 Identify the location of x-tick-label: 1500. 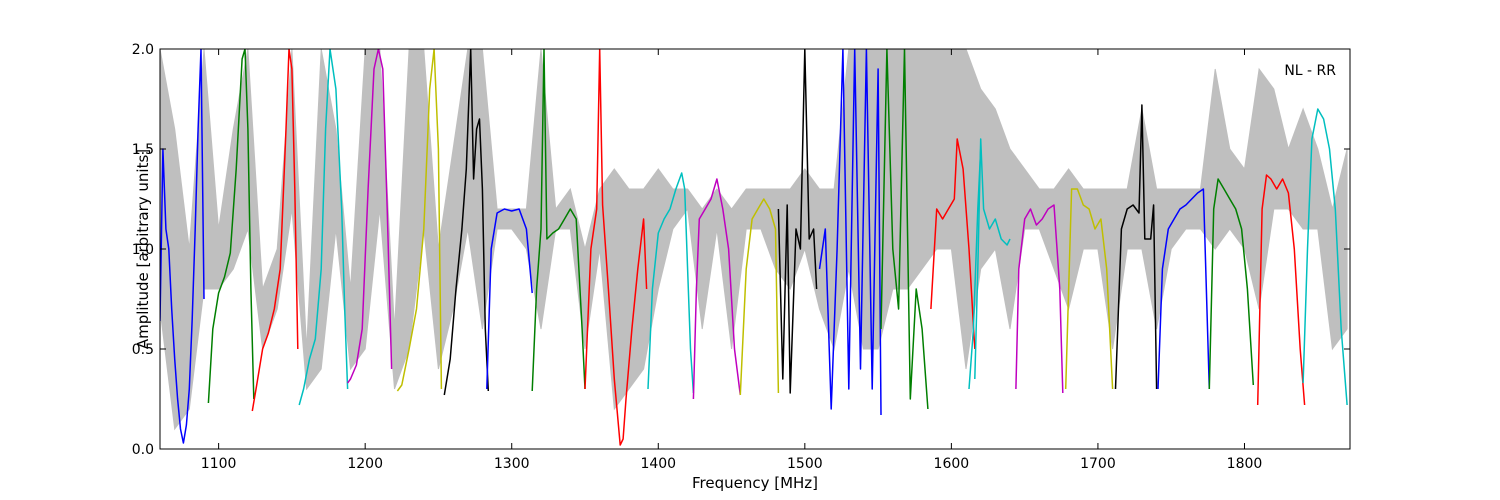
(805, 464).